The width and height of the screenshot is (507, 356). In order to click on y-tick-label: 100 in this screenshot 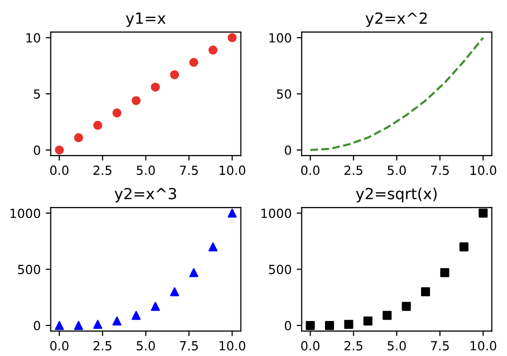, I will do `click(280, 38)`.